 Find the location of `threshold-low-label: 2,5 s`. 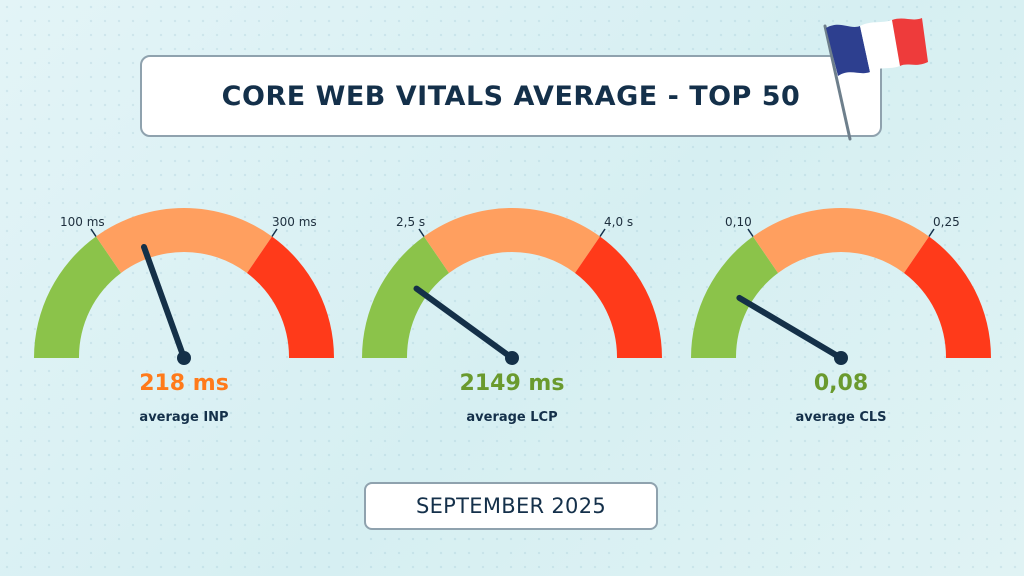

threshold-low-label: 2,5 s is located at coordinates (411, 222).